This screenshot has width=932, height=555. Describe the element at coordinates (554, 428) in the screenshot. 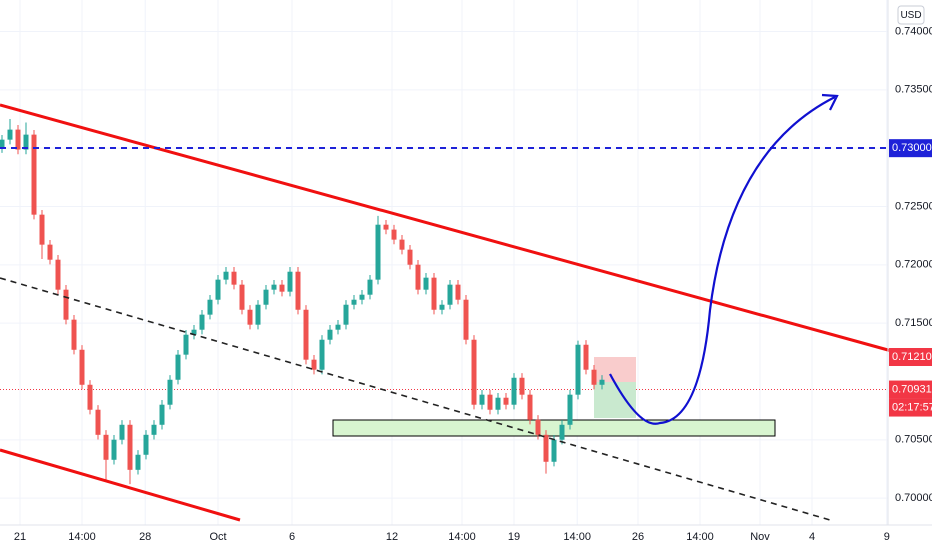

I see `support-zone` at that location.